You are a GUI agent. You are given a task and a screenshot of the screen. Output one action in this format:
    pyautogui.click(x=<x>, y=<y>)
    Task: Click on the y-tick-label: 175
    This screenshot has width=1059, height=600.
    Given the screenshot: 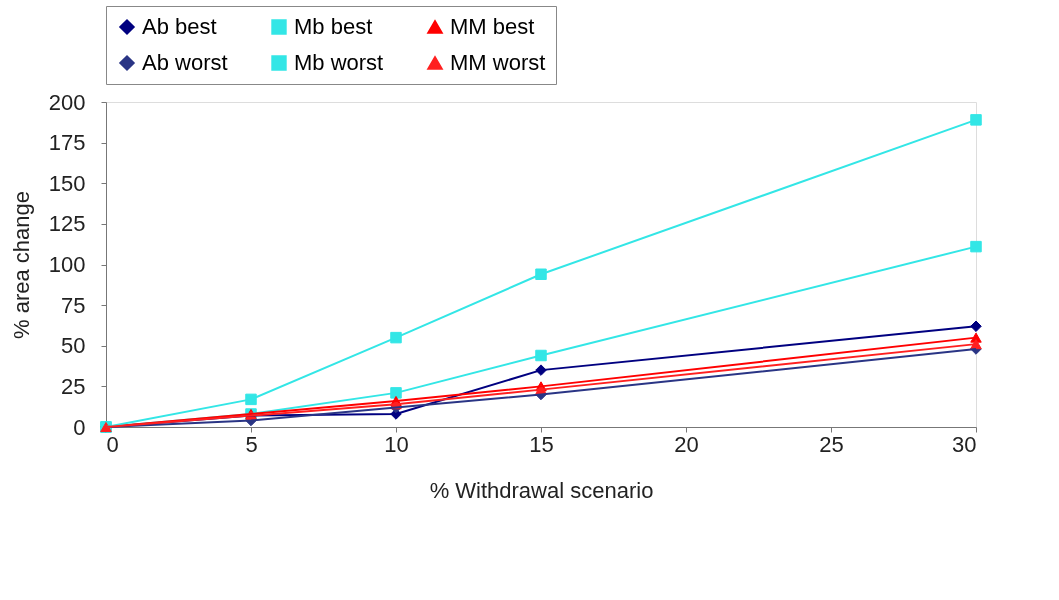 What is the action you would take?
    pyautogui.click(x=67, y=143)
    